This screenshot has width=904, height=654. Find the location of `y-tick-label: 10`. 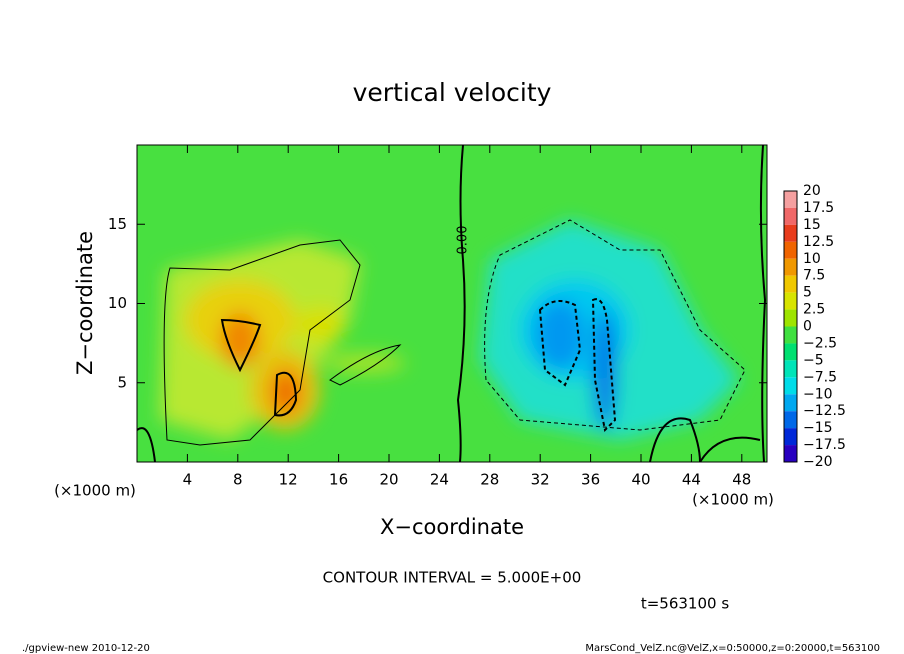

y-tick-label: 10 is located at coordinates (117, 303).